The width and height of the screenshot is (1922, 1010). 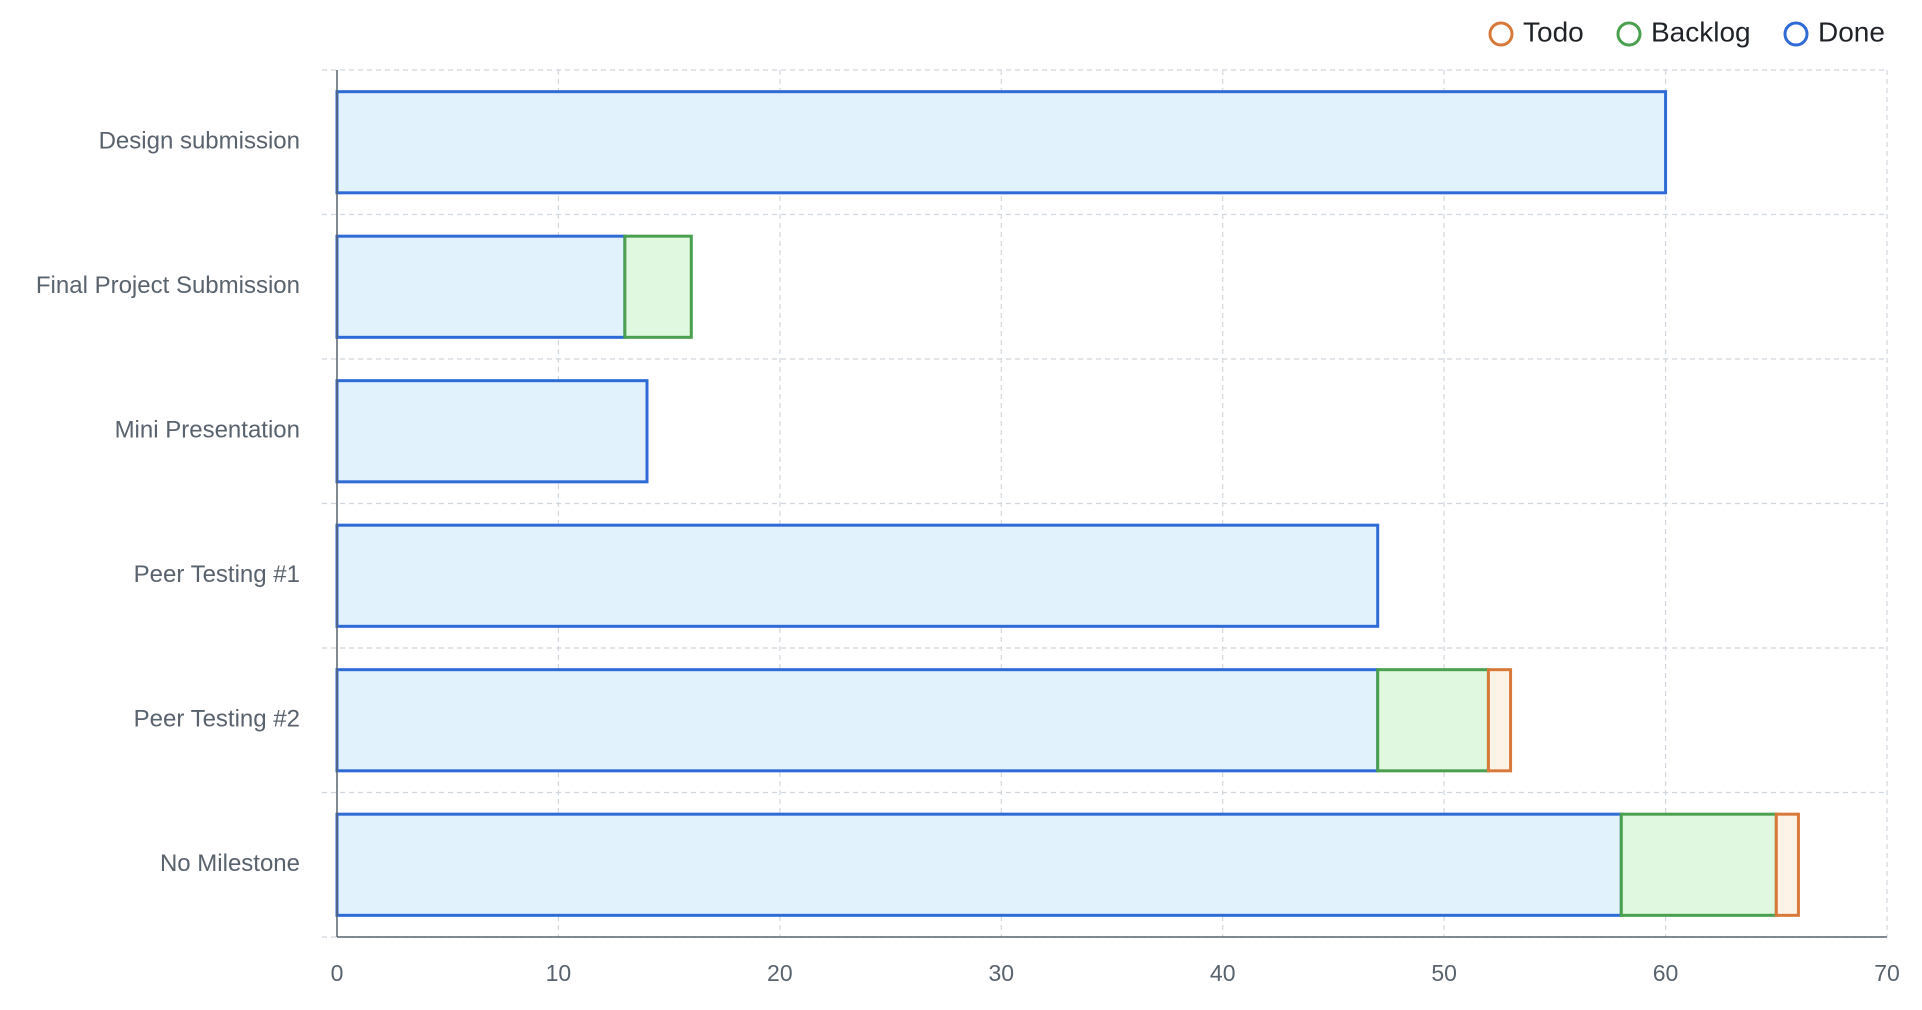 What do you see at coordinates (780, 973) in the screenshot?
I see `x-tick-label: 20` at bounding box center [780, 973].